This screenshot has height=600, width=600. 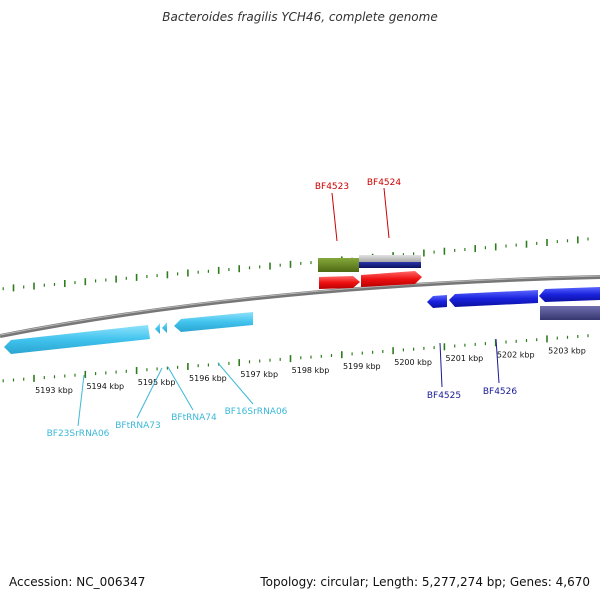 I want to click on callout-line-BF4523, so click(x=334, y=217).